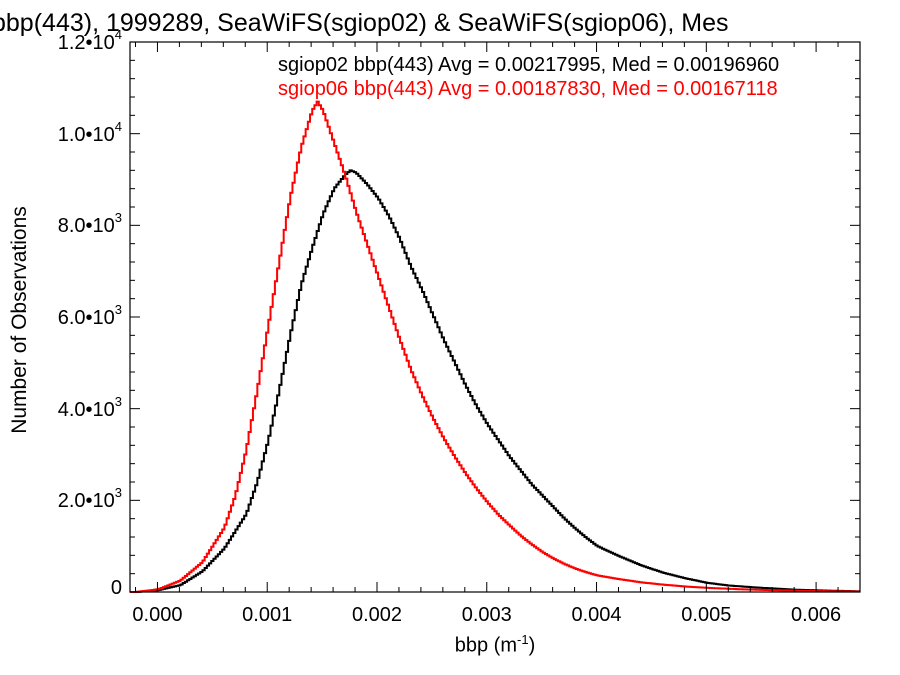  Describe the element at coordinates (486, 615) in the screenshot. I see `x-tick-label: 0.003` at that location.